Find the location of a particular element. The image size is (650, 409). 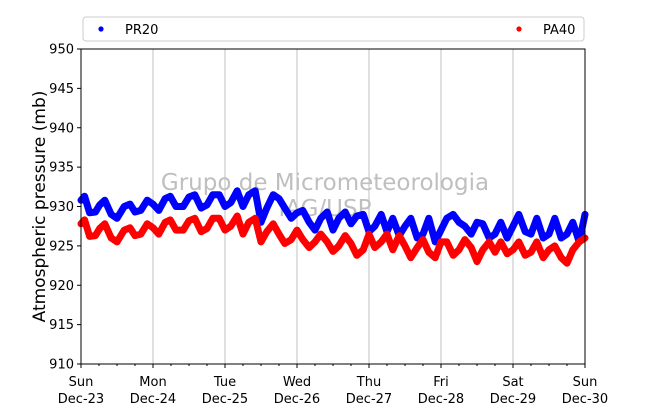

y-tick-label: 930 is located at coordinates (61, 207).